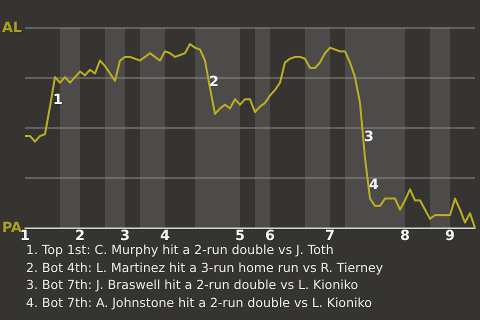 The width and height of the screenshot is (480, 320). Describe the element at coordinates (12, 28) in the screenshot. I see `text: AL` at that location.